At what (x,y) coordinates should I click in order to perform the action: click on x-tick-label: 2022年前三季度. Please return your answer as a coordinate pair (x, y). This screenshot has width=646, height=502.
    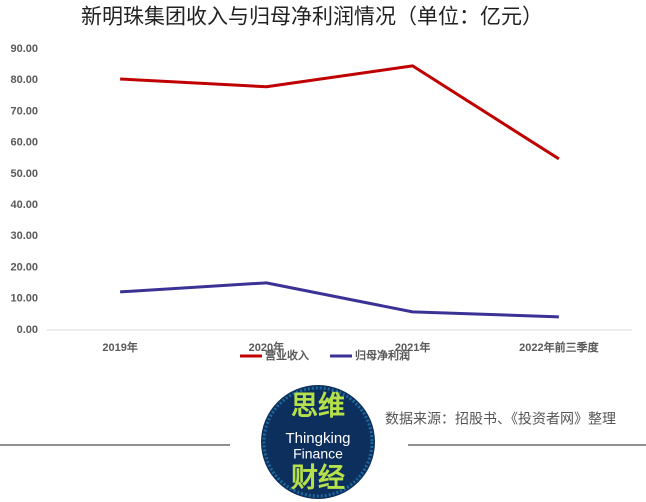
    Looking at the image, I should click on (559, 347).